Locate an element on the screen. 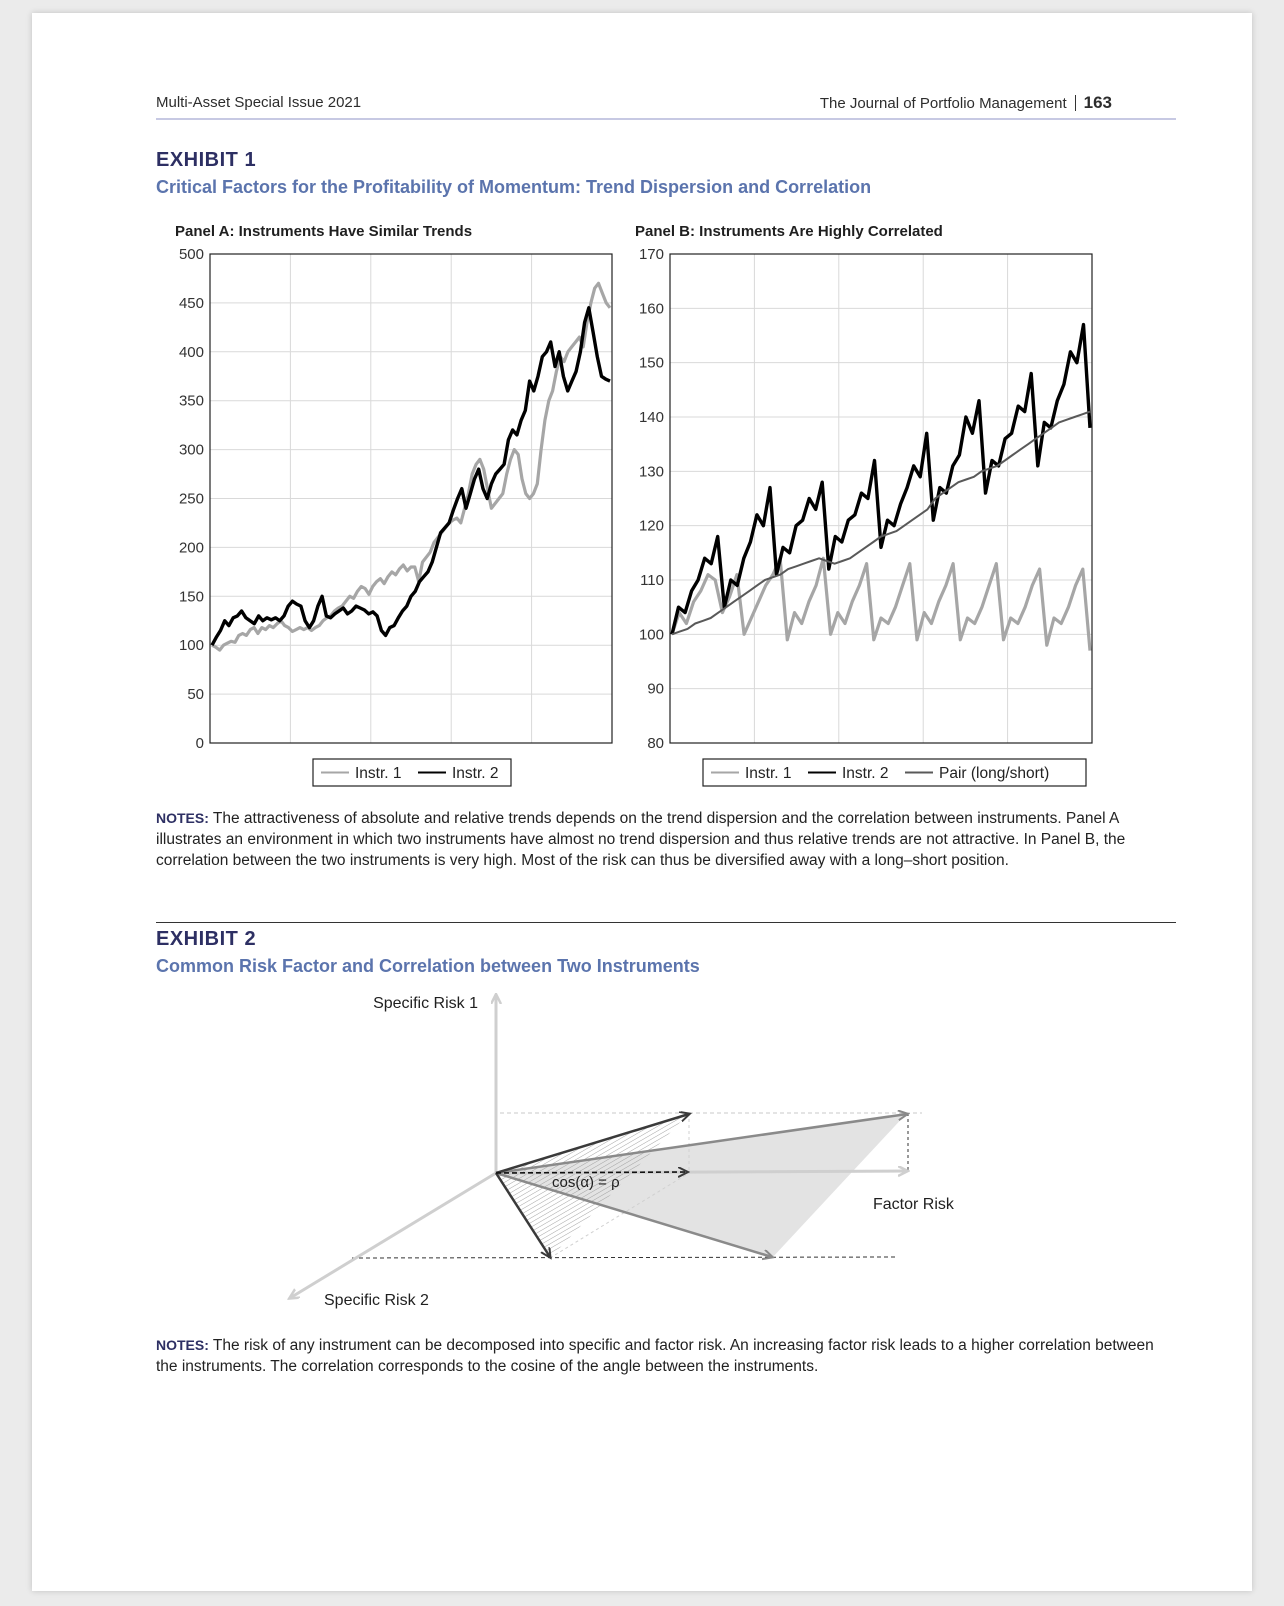 The width and height of the screenshot is (1284, 1606). y-tick-label: 80 is located at coordinates (655, 743).